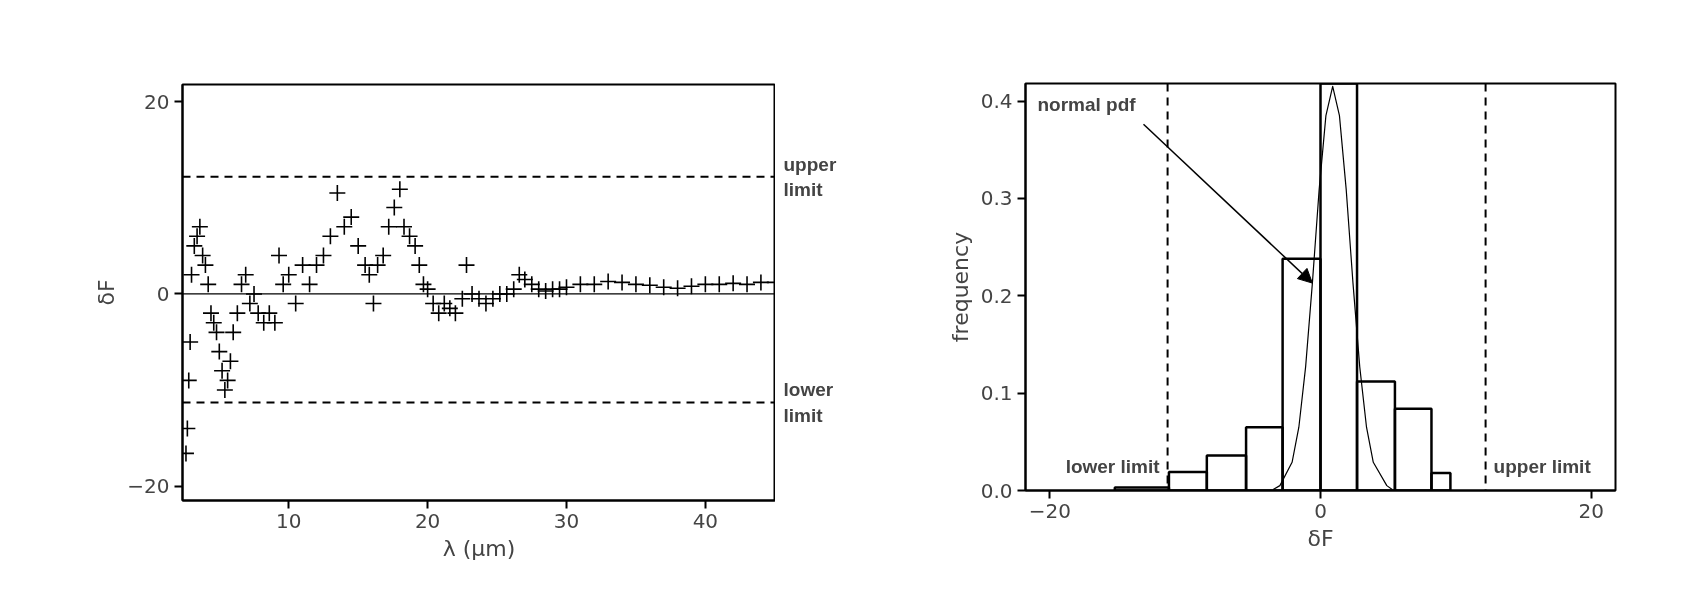 The height and width of the screenshot is (605, 1694). What do you see at coordinates (996, 101) in the screenshot?
I see `y-tick-label: 0.4` at bounding box center [996, 101].